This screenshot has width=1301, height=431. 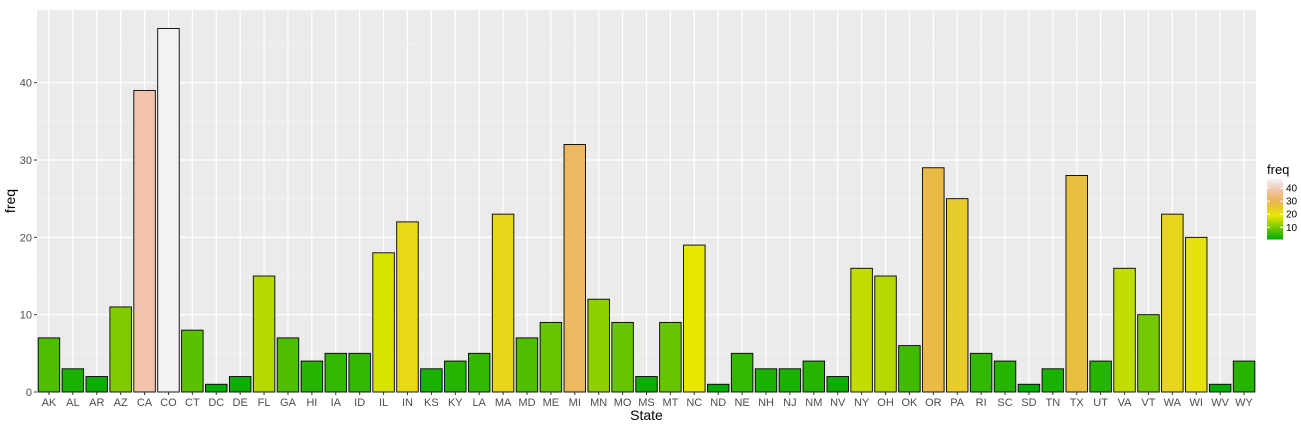 I want to click on x-tick-label: IL, so click(x=383, y=403).